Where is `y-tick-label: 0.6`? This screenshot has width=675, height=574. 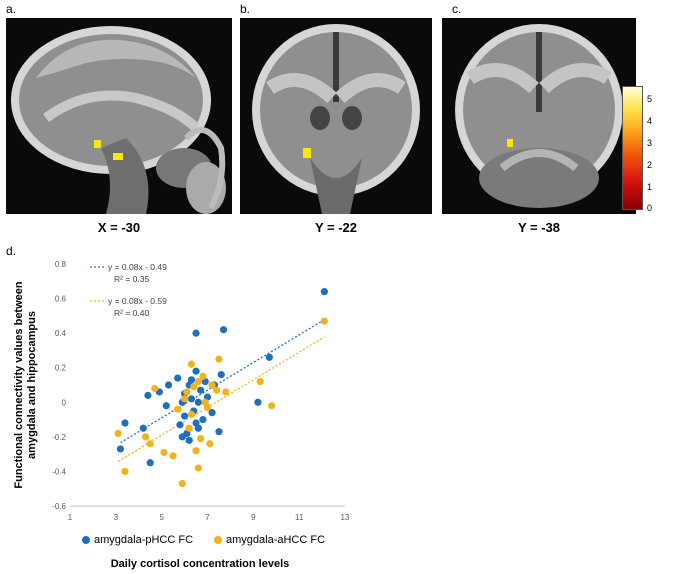 y-tick-label: 0.6 is located at coordinates (61, 299).